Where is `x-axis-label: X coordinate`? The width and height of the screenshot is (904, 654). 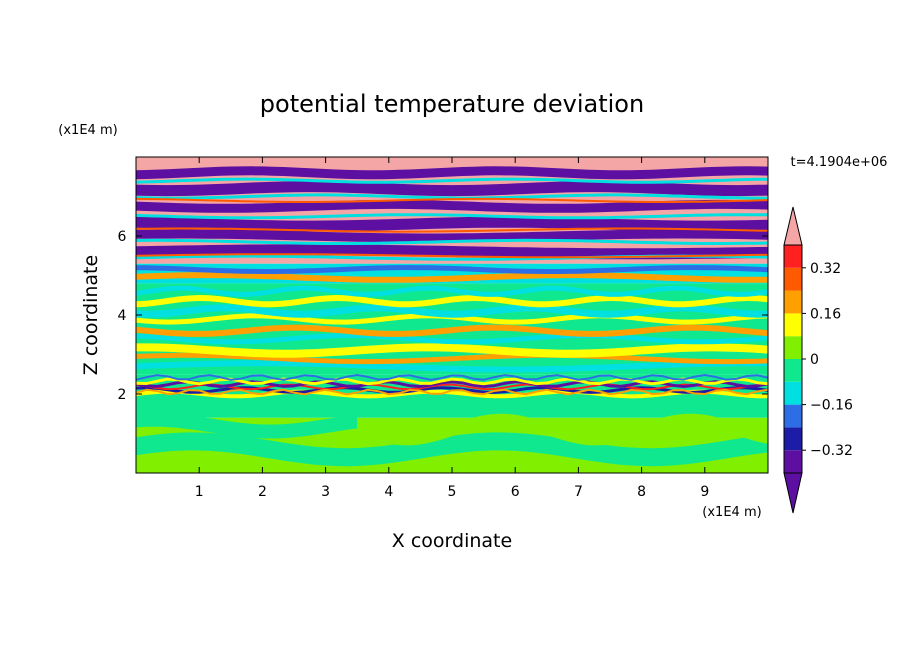
x-axis-label: X coordinate is located at coordinates (452, 541).